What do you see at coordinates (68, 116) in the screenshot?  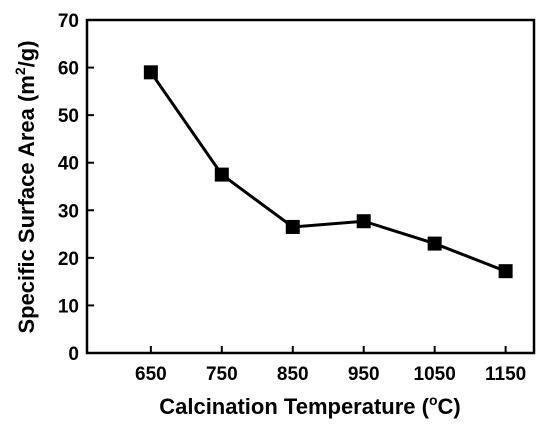 I see `y-tick-label: 50` at bounding box center [68, 116].